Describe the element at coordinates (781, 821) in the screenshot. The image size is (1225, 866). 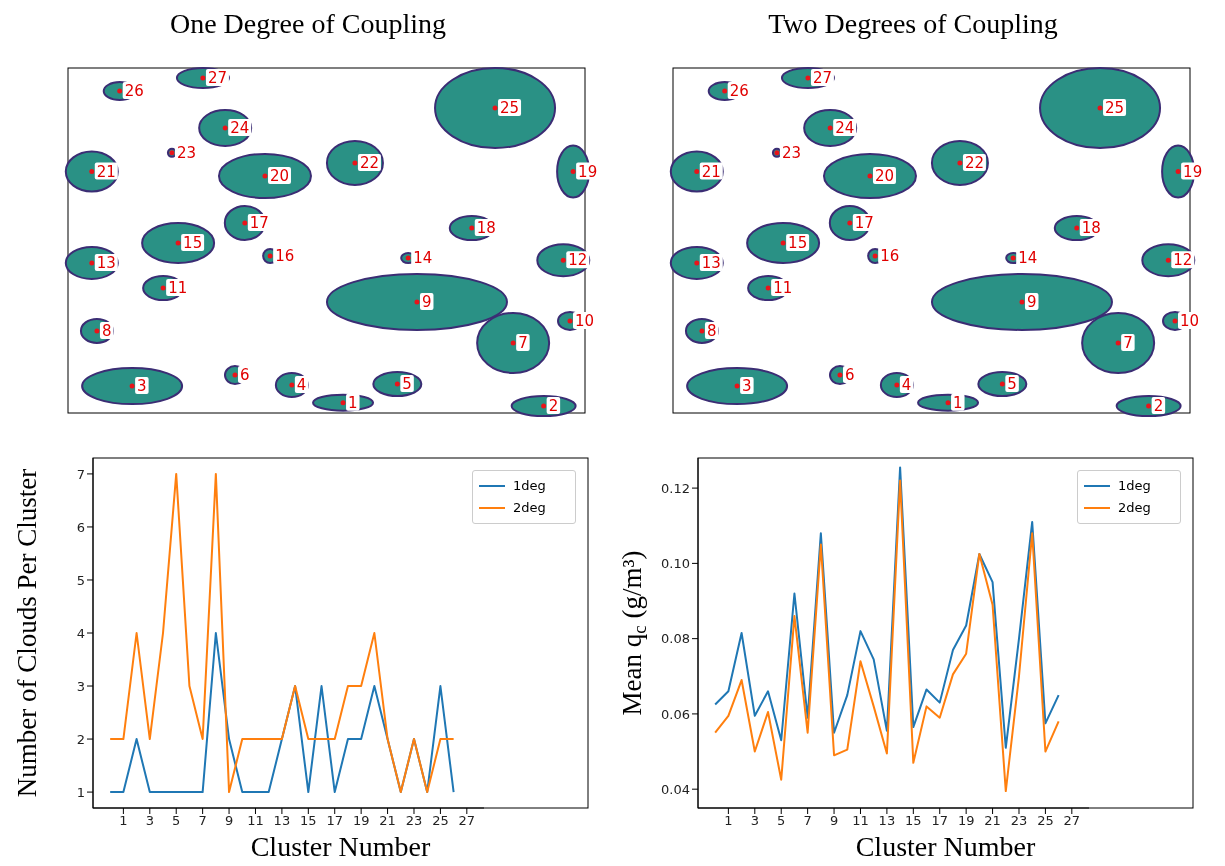
I see `x-tick-label: 5` at that location.